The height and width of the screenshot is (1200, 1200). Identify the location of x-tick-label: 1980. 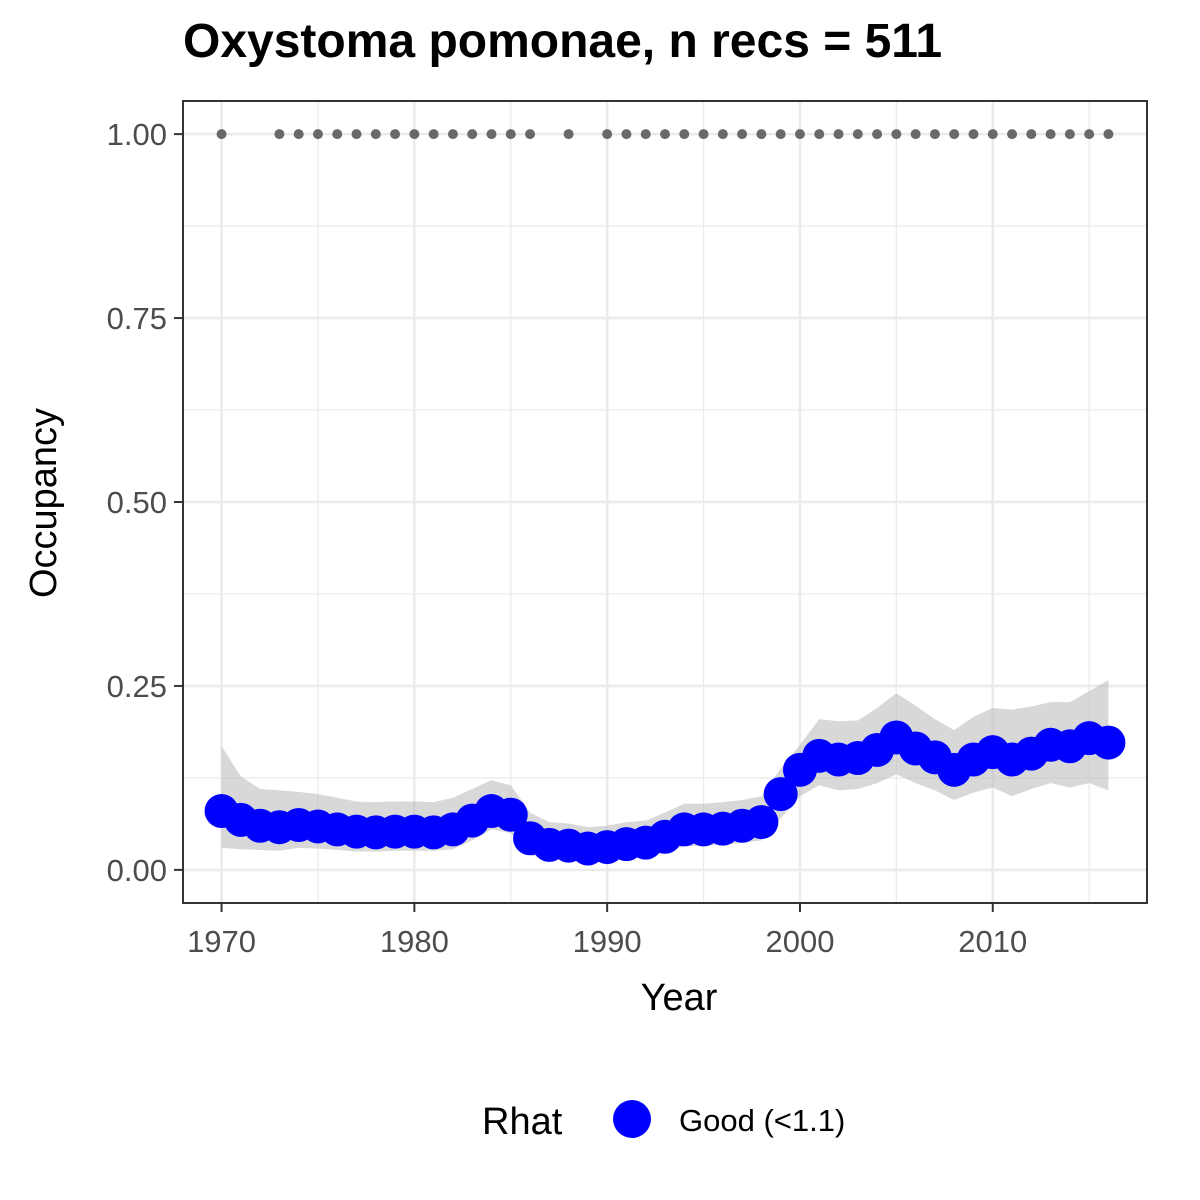
(414, 941).